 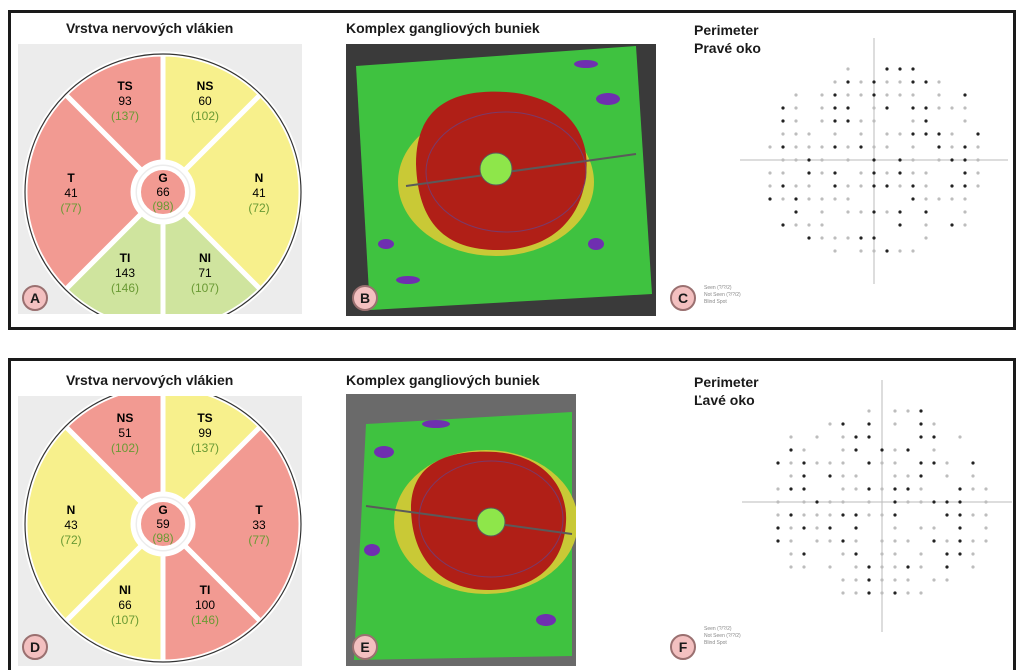 I want to click on panel-letter-c: C, so click(x=683, y=298).